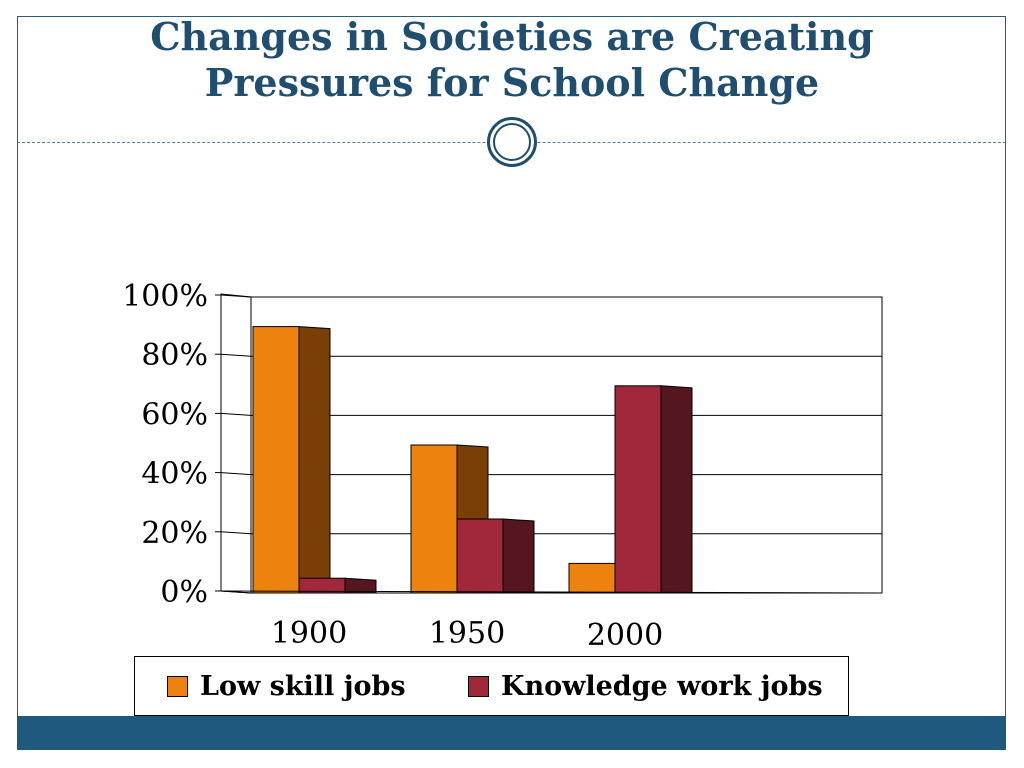  I want to click on x-tick-label: 1950, so click(467, 633).